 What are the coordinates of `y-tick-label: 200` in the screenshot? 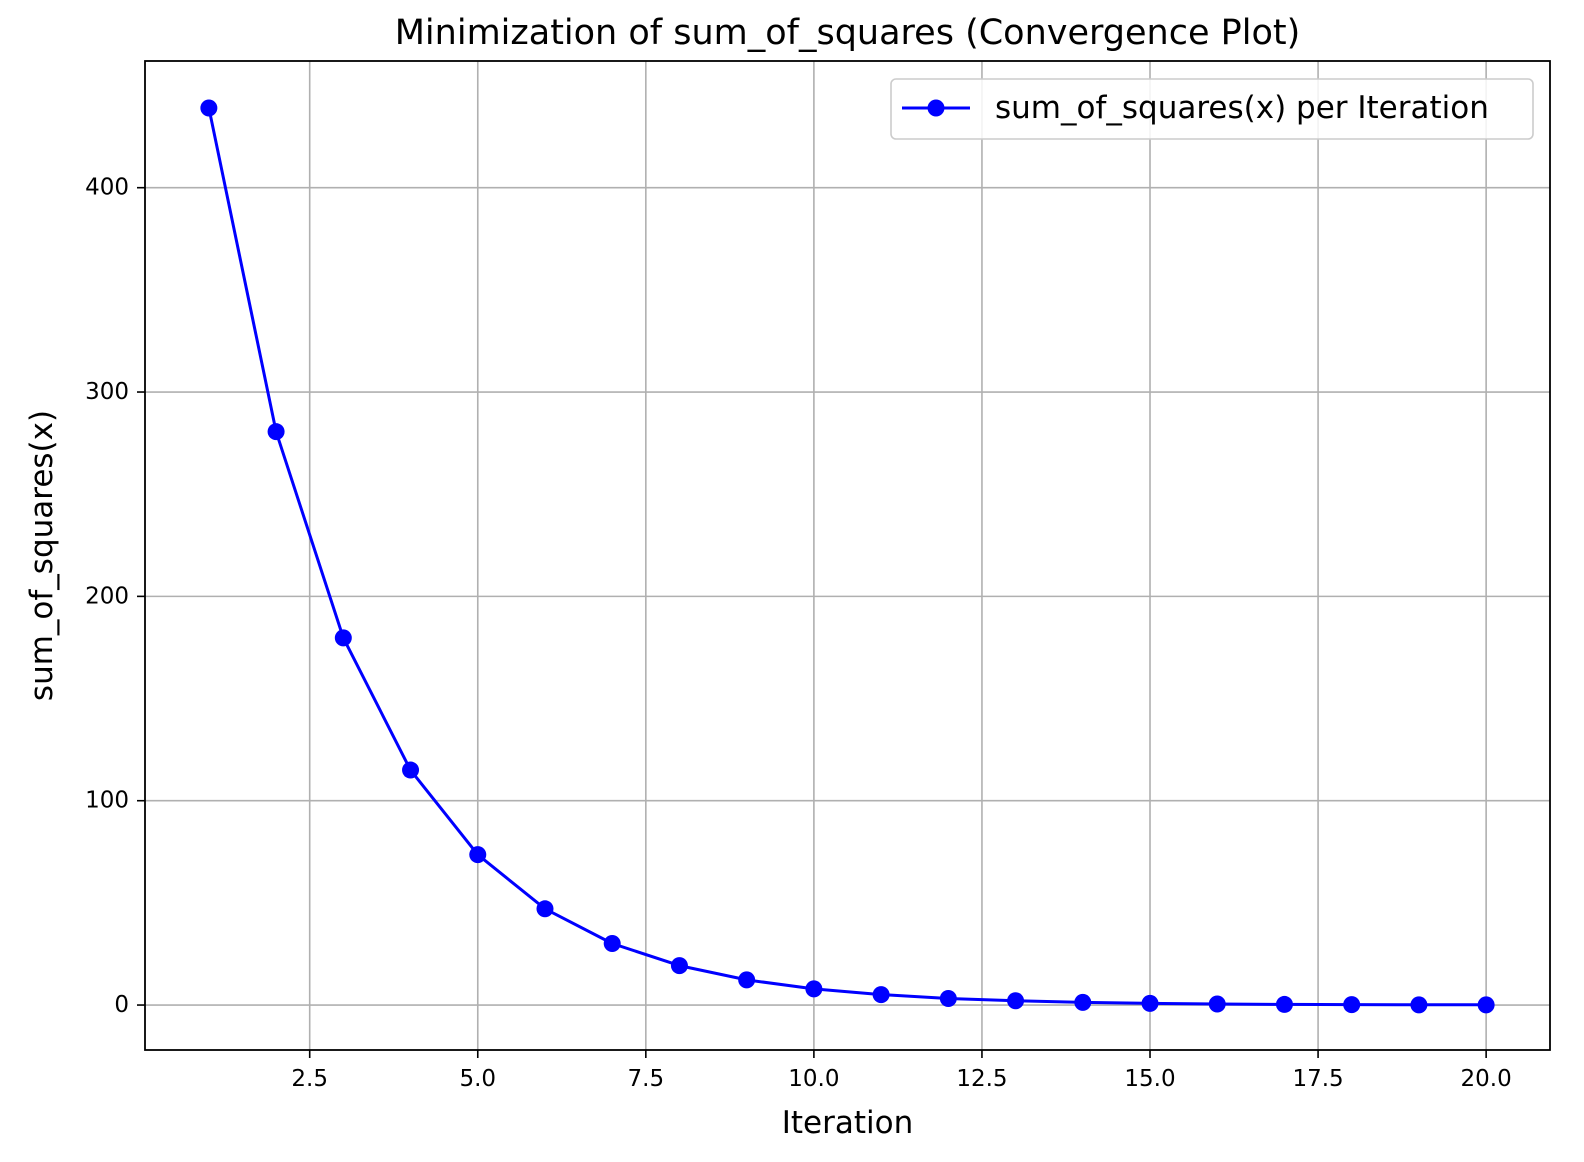 It's located at (107, 596).